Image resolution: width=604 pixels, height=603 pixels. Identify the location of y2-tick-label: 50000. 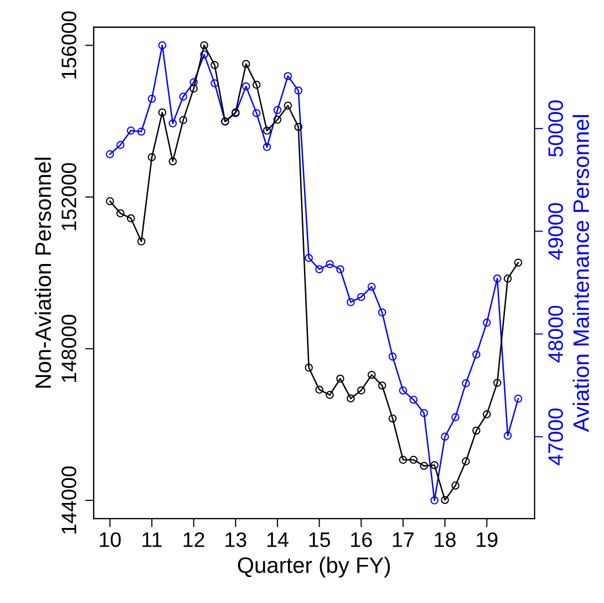
(556, 128).